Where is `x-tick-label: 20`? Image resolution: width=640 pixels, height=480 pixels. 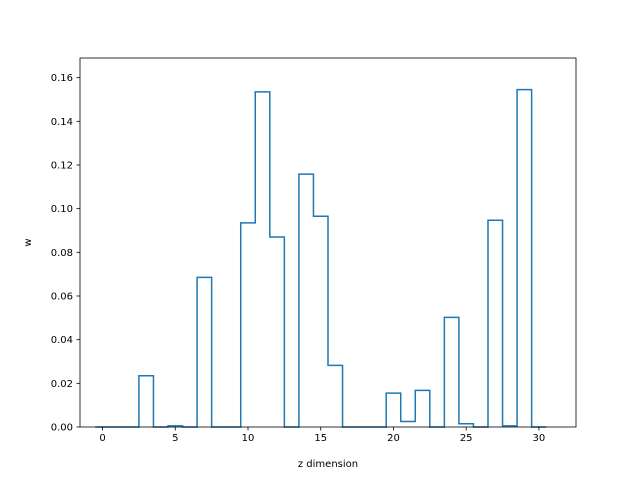
x-tick-label: 20 is located at coordinates (393, 438).